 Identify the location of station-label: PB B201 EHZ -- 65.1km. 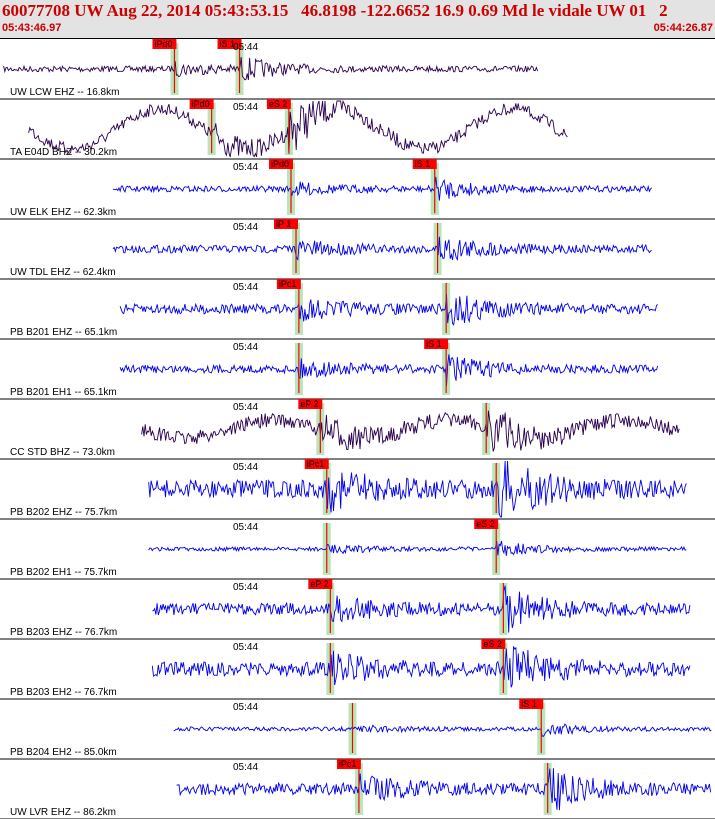
(63, 332).